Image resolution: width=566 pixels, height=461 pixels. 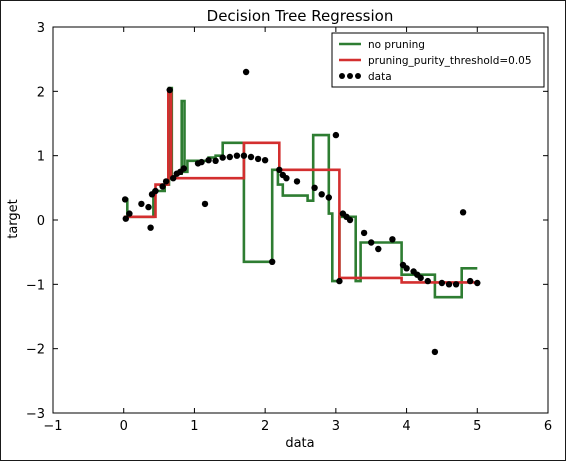 What do you see at coordinates (35, 285) in the screenshot?
I see `y-tick-label: −1` at bounding box center [35, 285].